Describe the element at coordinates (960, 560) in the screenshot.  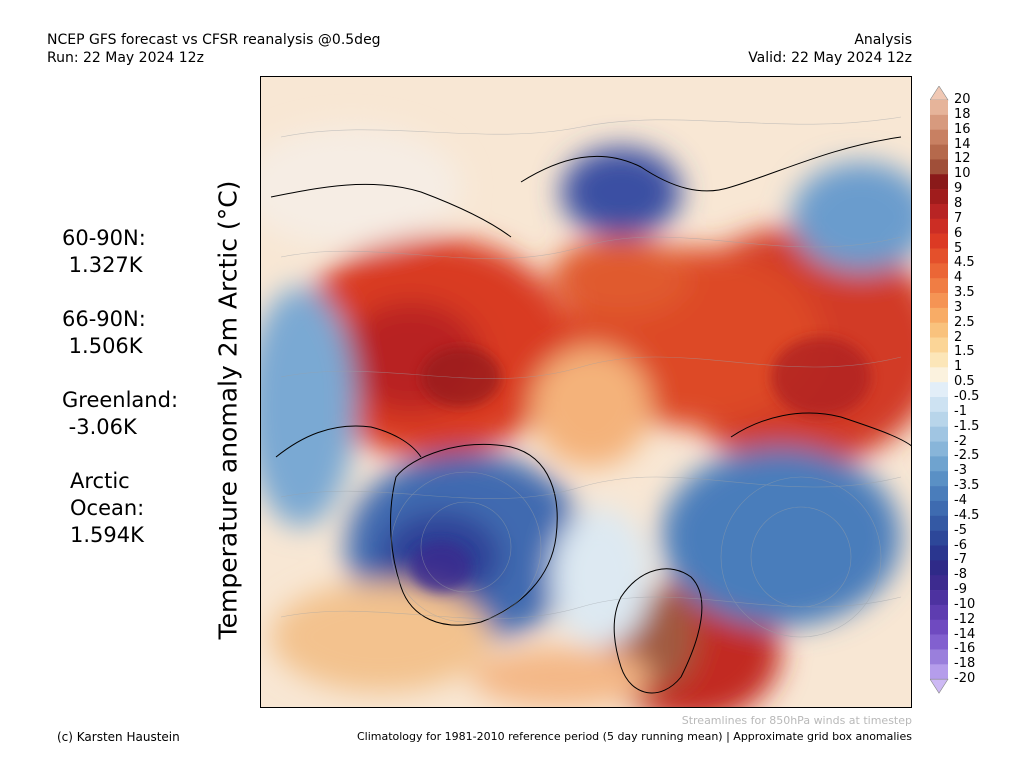
I see `colorbar-tick-label: -7` at that location.